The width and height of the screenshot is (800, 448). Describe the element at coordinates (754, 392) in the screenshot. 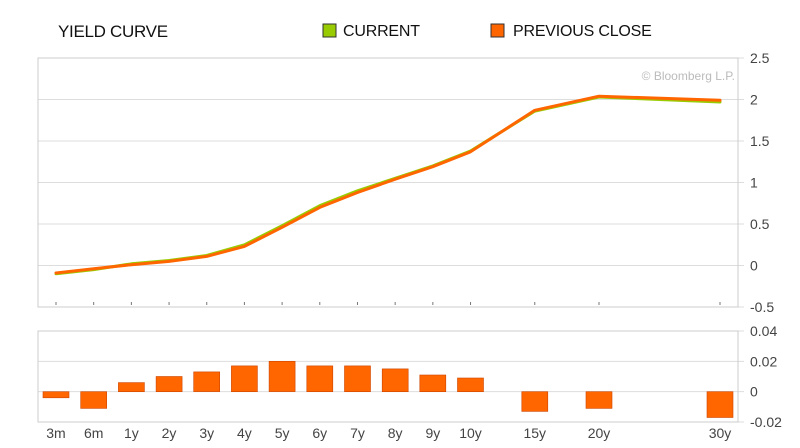

I see `bottom-y-tick-label: 0` at that location.